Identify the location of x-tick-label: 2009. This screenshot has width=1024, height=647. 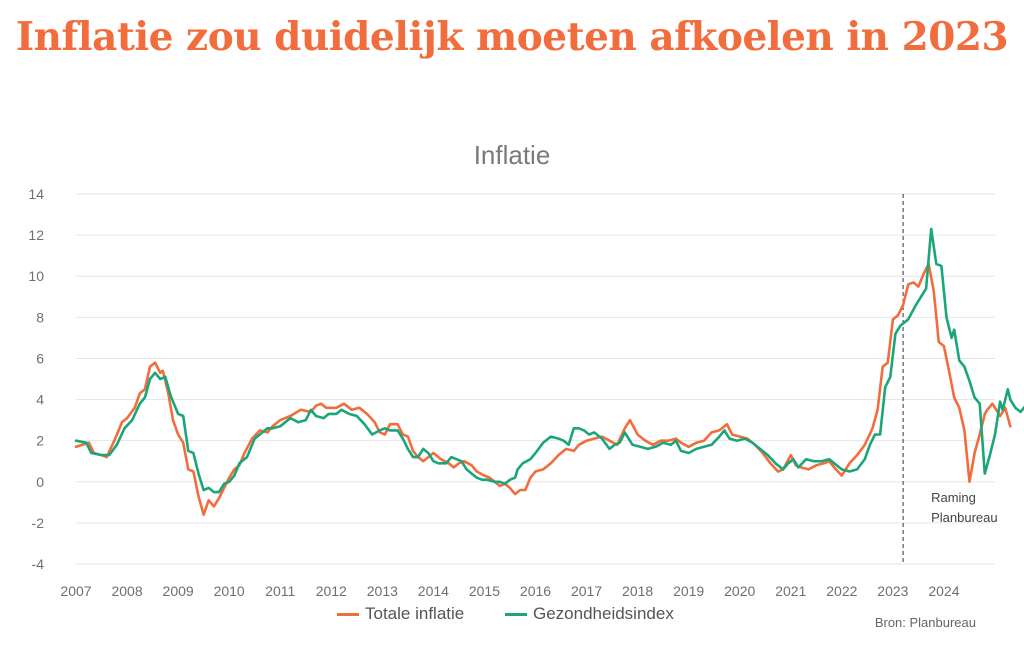
(178, 591).